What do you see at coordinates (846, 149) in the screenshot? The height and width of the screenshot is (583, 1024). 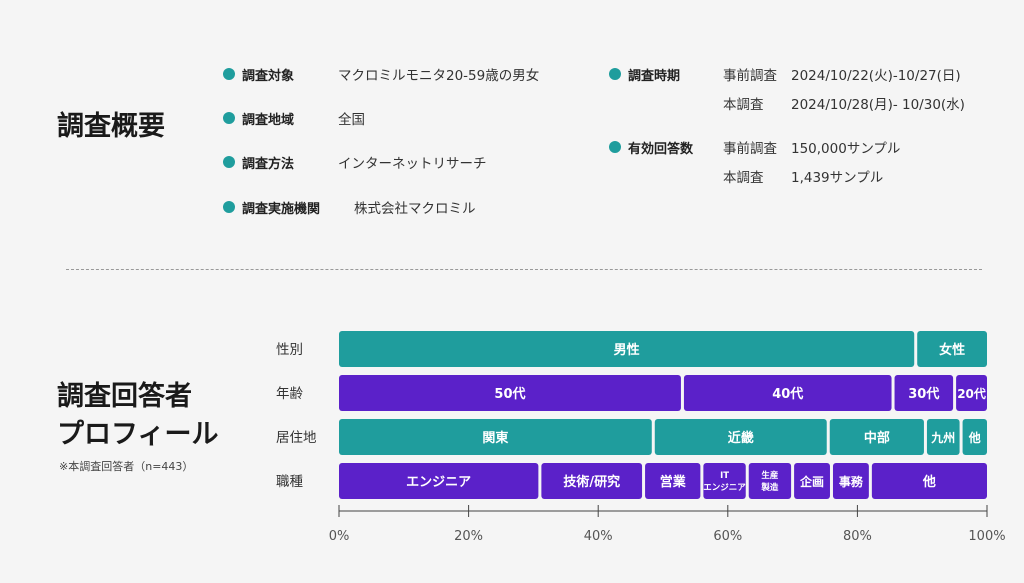 I see `responses-value: 150,000サンプル` at bounding box center [846, 149].